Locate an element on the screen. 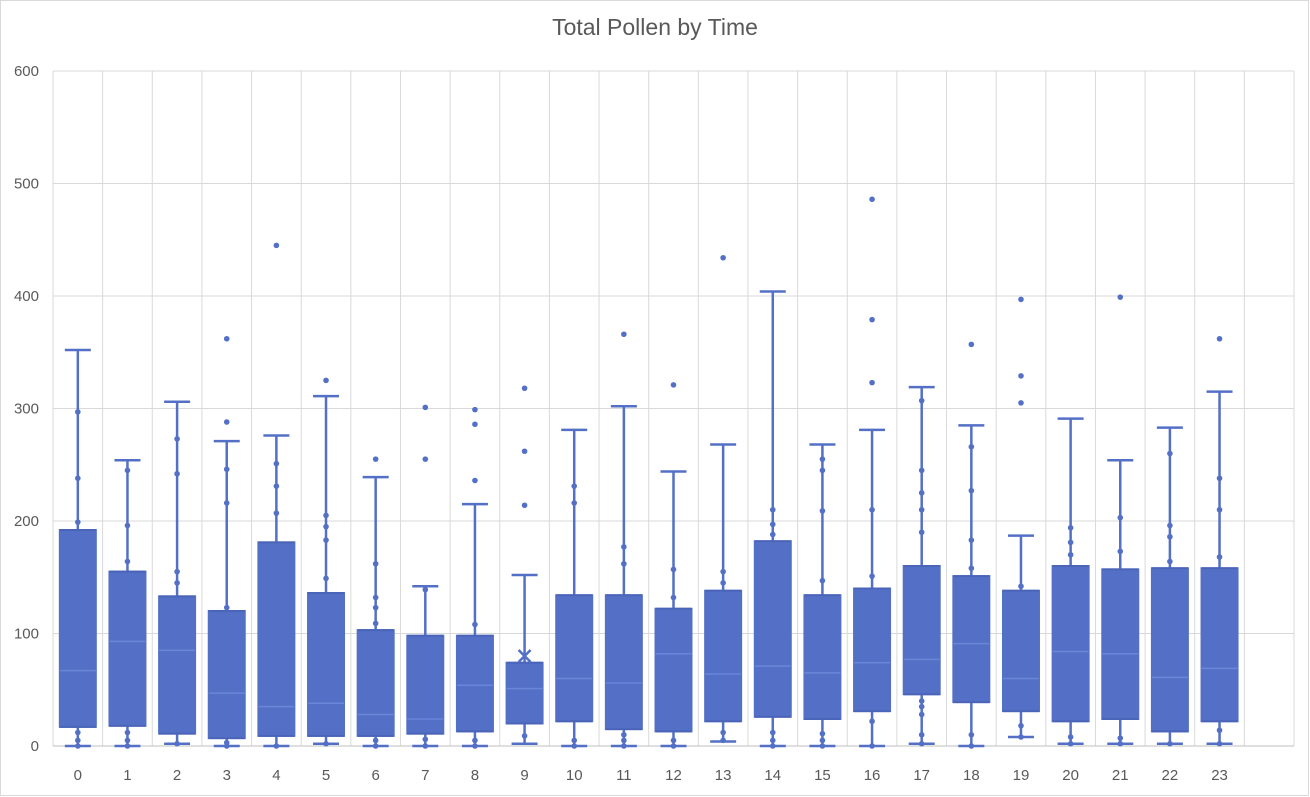  x-tick-label: 13 is located at coordinates (723, 775).